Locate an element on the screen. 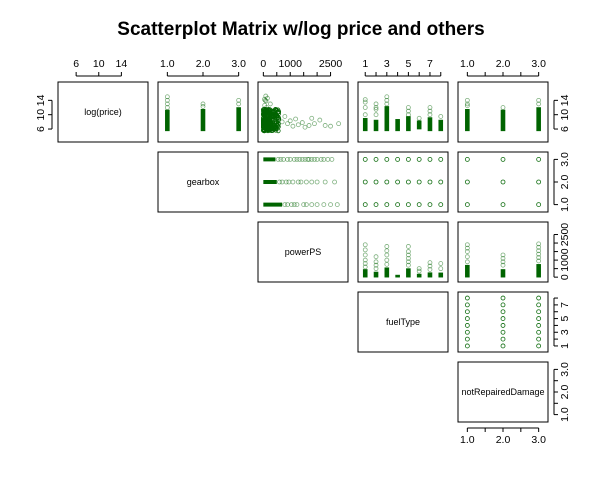 This screenshot has height=480, width=606. top-tick-label: 3.0 is located at coordinates (538, 64).